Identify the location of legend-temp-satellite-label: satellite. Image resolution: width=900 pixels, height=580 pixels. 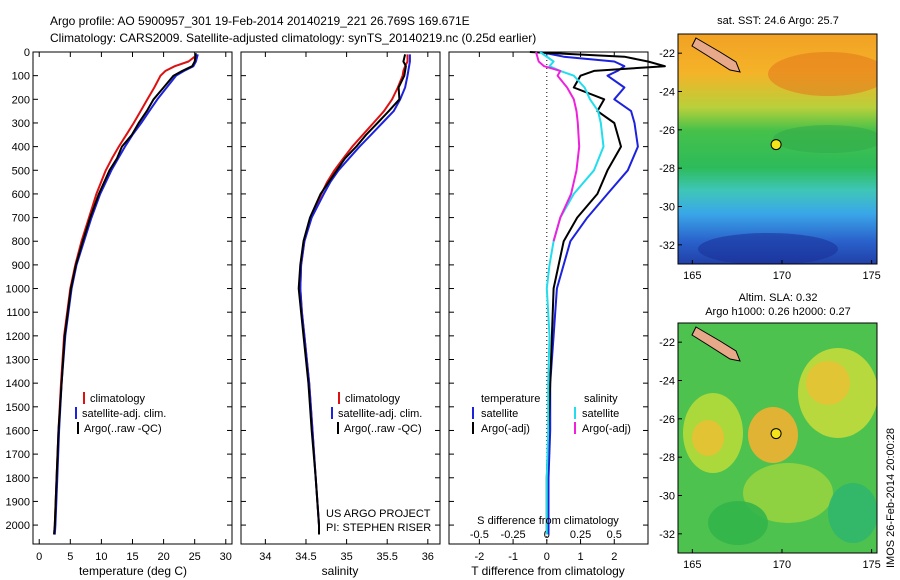
(499, 414).